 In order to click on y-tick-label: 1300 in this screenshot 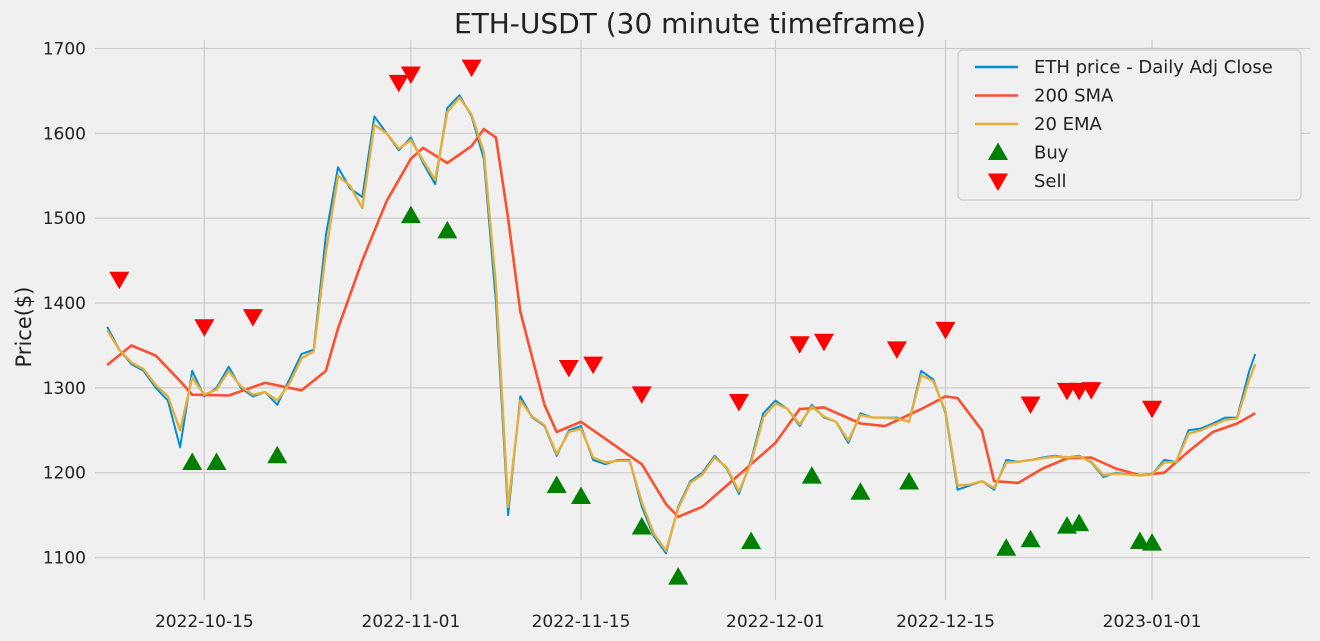, I will do `click(64, 389)`.